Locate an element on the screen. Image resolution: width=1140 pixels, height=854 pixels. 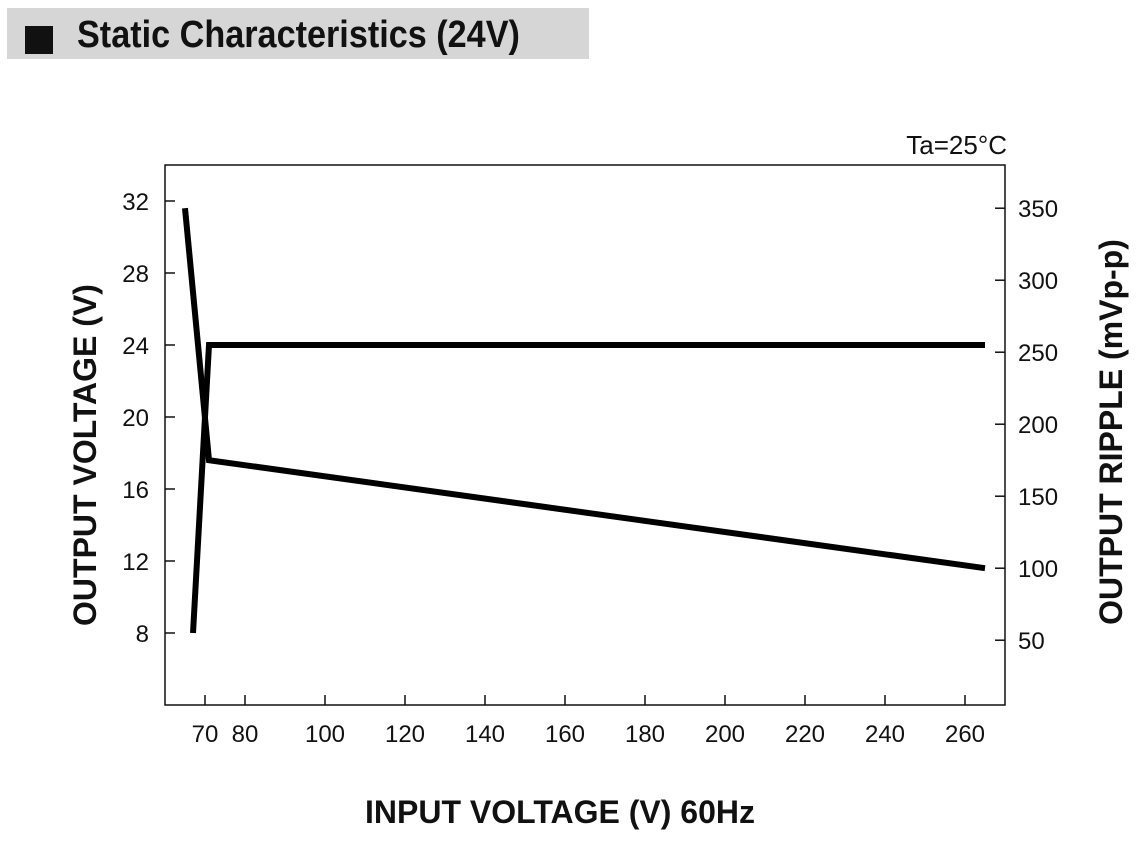
page-title: Static Characteristics (24V) is located at coordinates (298, 35).